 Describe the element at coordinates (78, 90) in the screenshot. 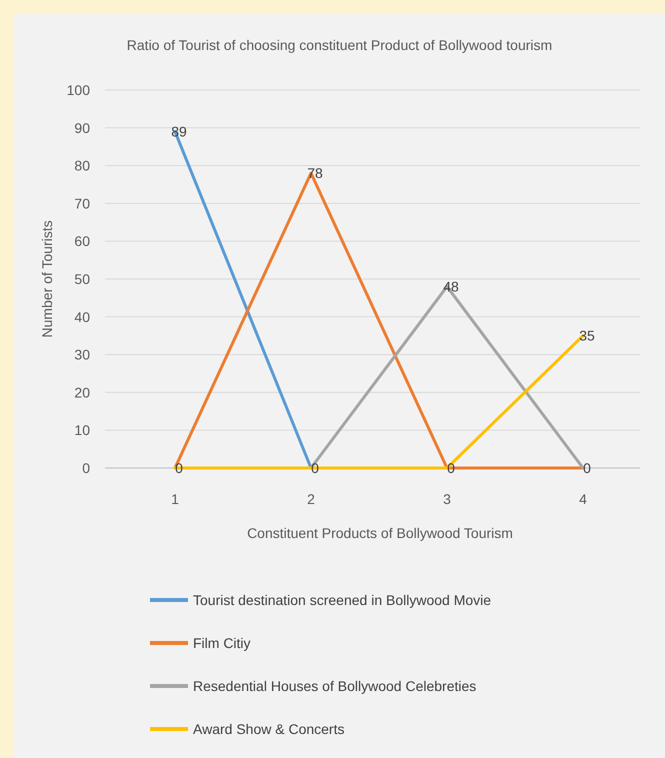

I see `y-tick-label: 100` at that location.